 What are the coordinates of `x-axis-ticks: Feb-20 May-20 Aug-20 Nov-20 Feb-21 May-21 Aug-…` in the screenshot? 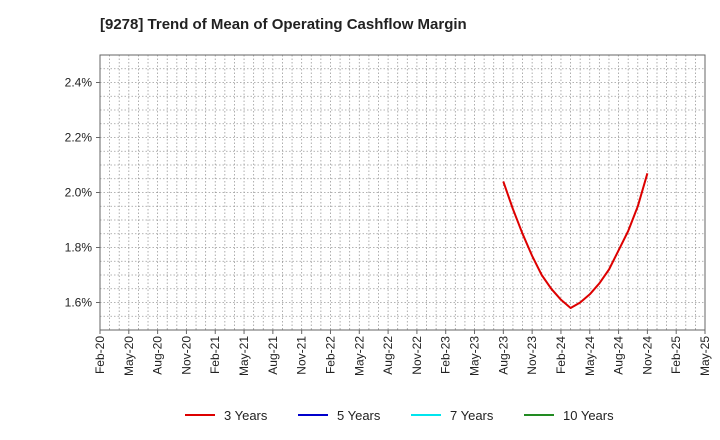 It's located at (402, 353).